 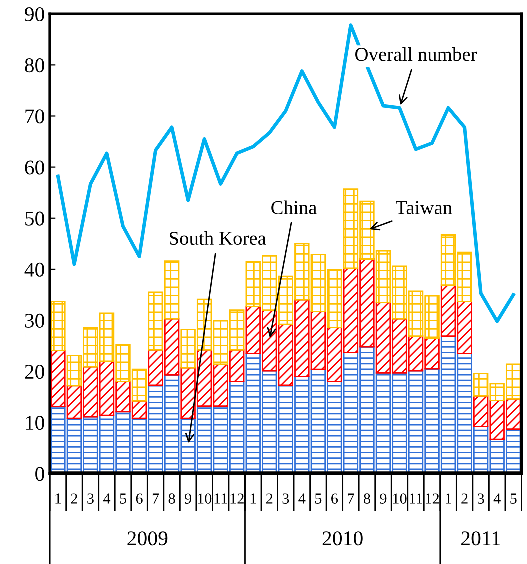 I want to click on y-tick-label: 40, so click(x=34, y=269).